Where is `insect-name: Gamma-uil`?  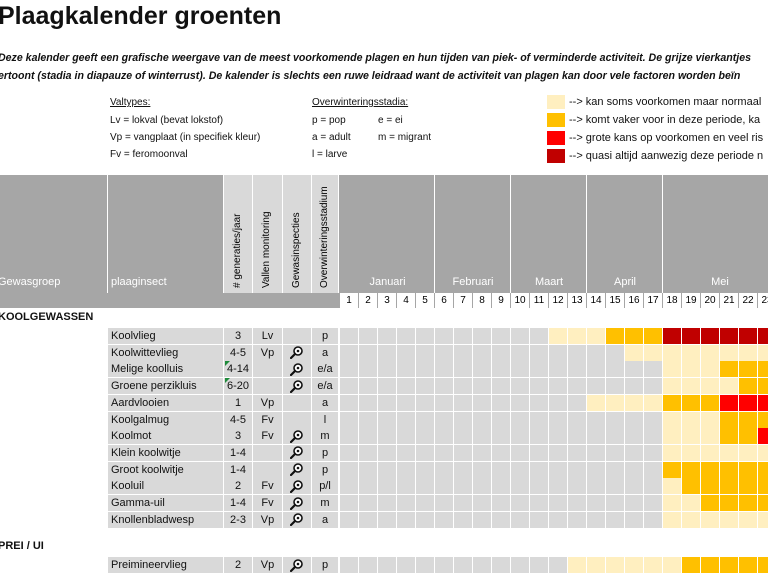 insect-name: Gamma-uil is located at coordinates (138, 503).